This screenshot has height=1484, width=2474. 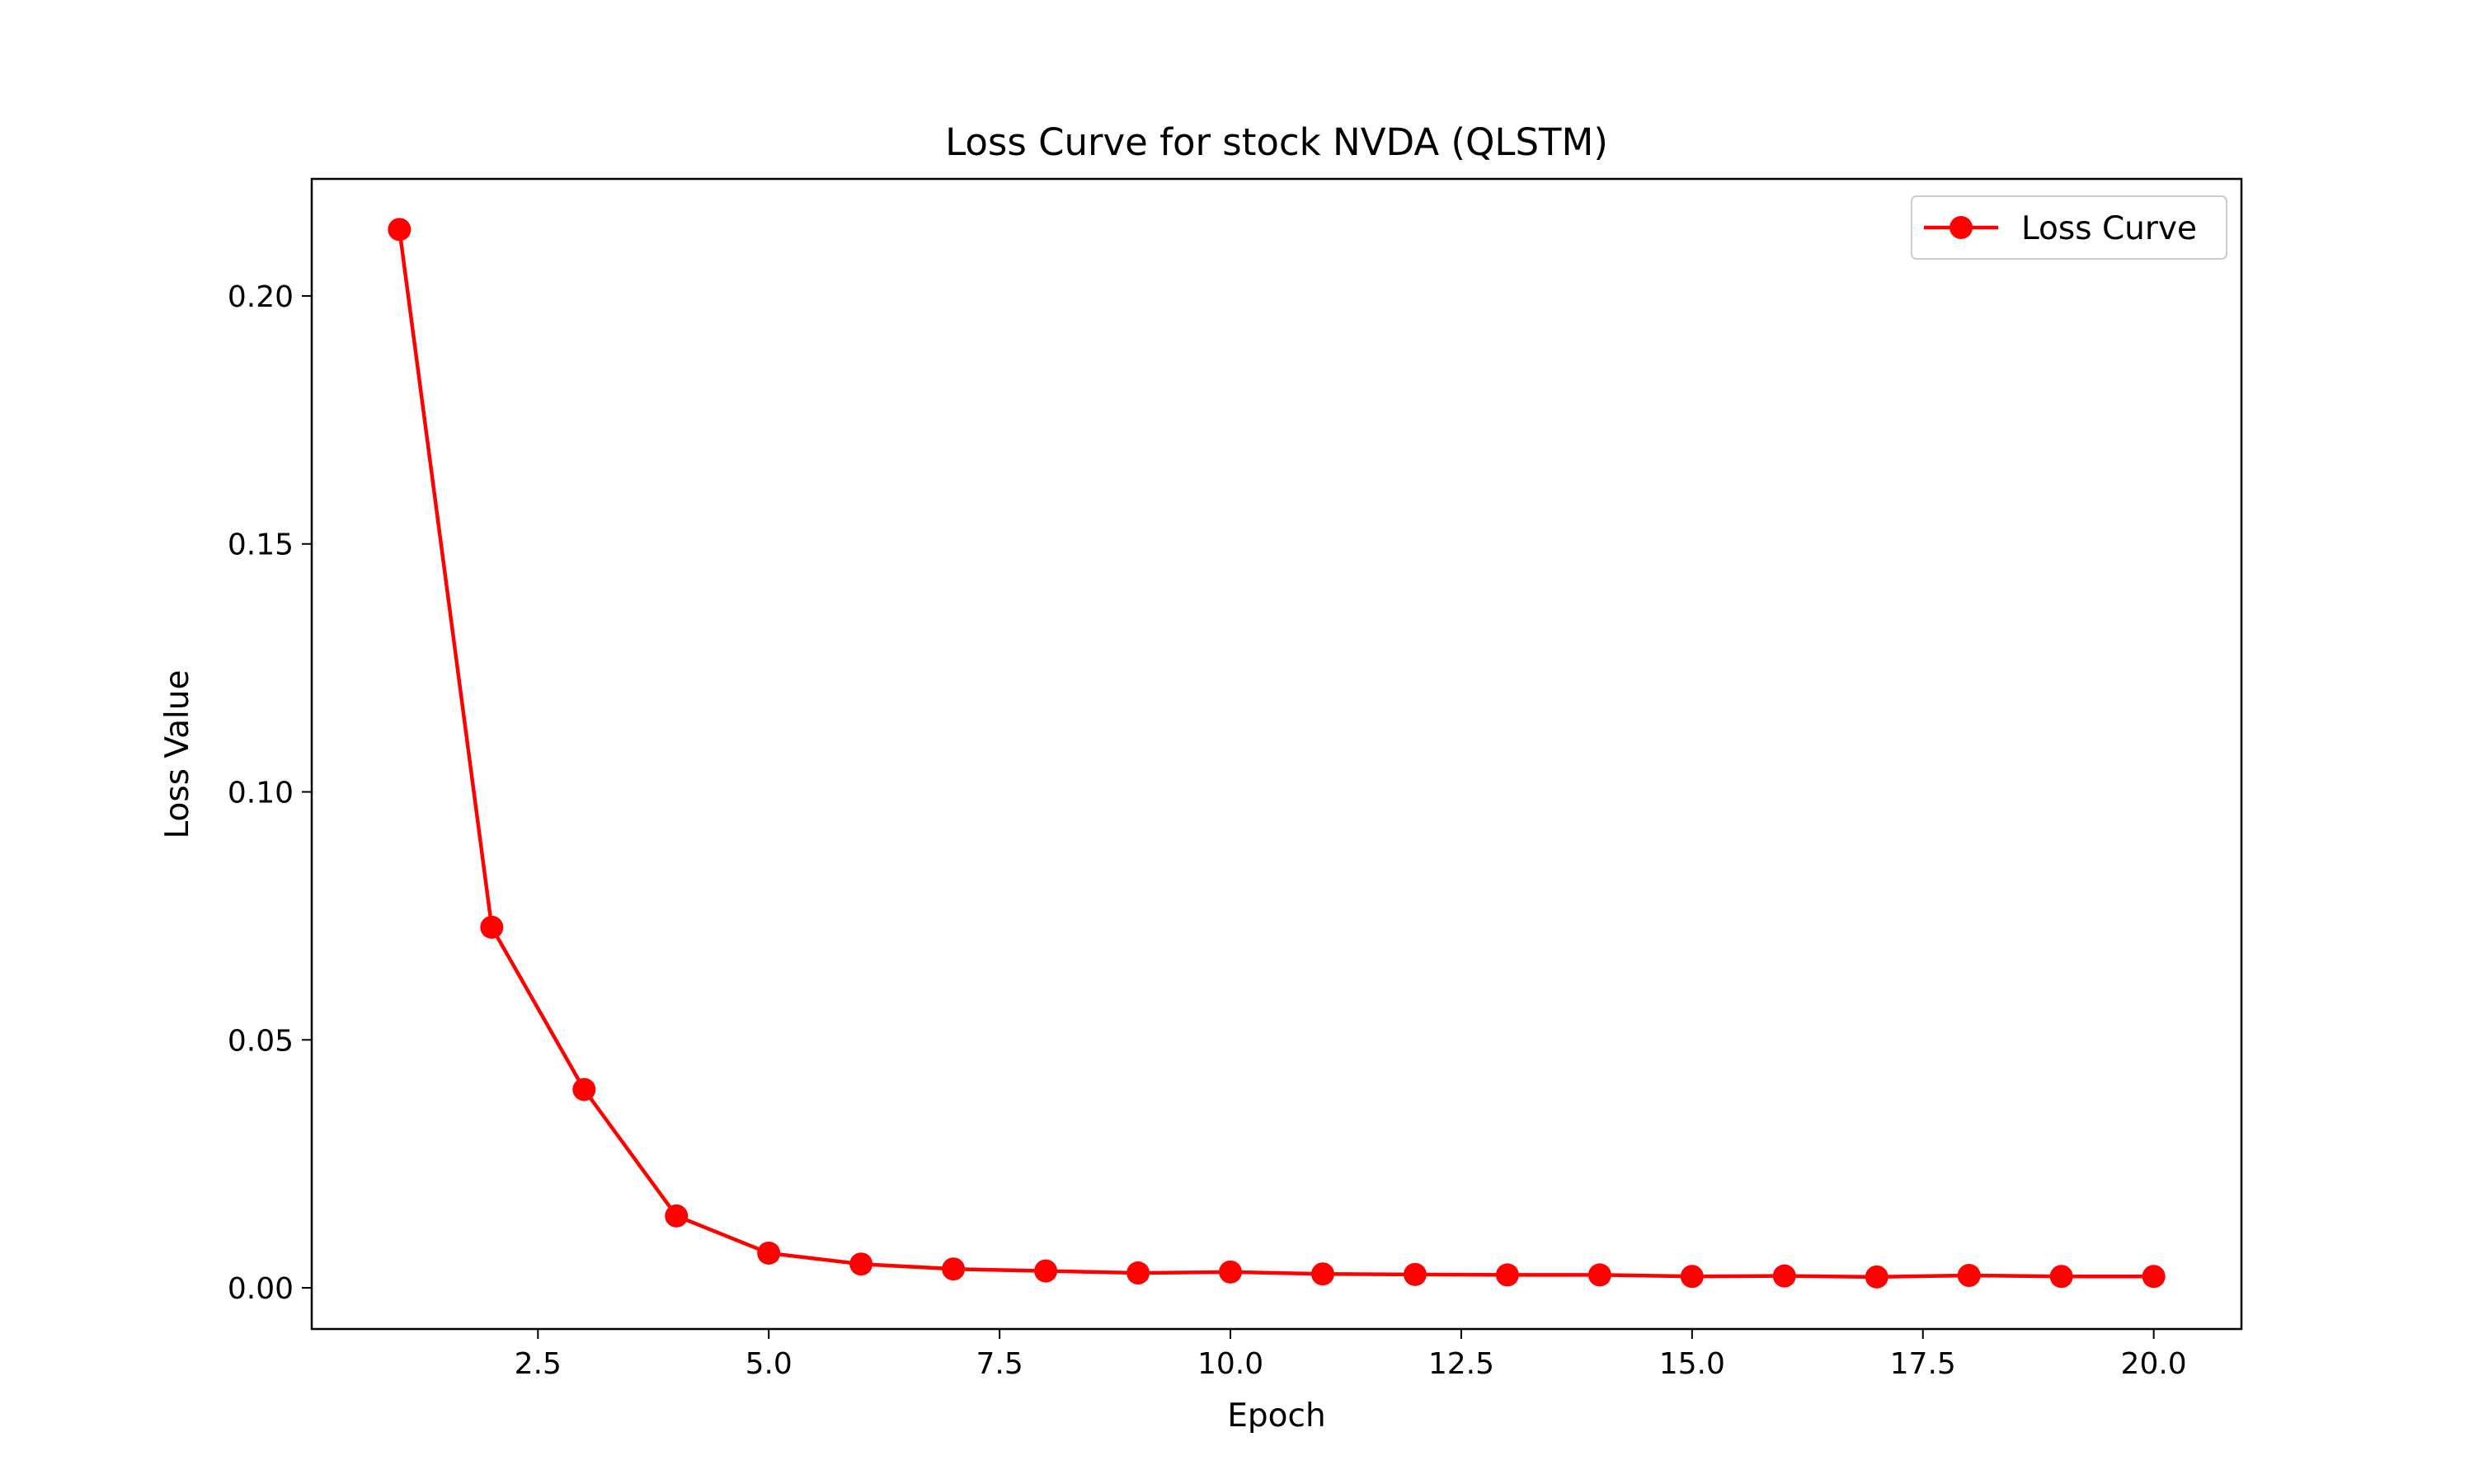 I want to click on x-tick-label: 17.5, so click(x=1923, y=1364).